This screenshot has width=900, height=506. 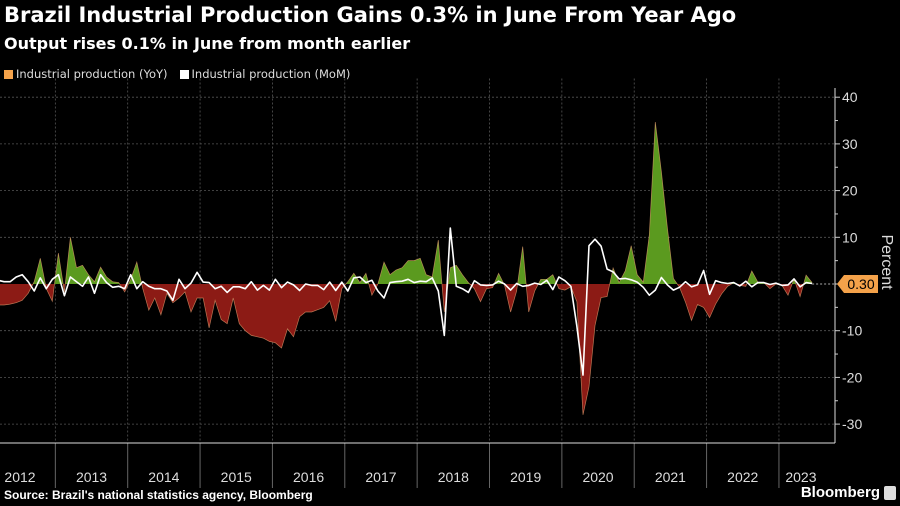 What do you see at coordinates (92, 74) in the screenshot?
I see `legend-label-yoy: Industrial production (YoY)` at bounding box center [92, 74].